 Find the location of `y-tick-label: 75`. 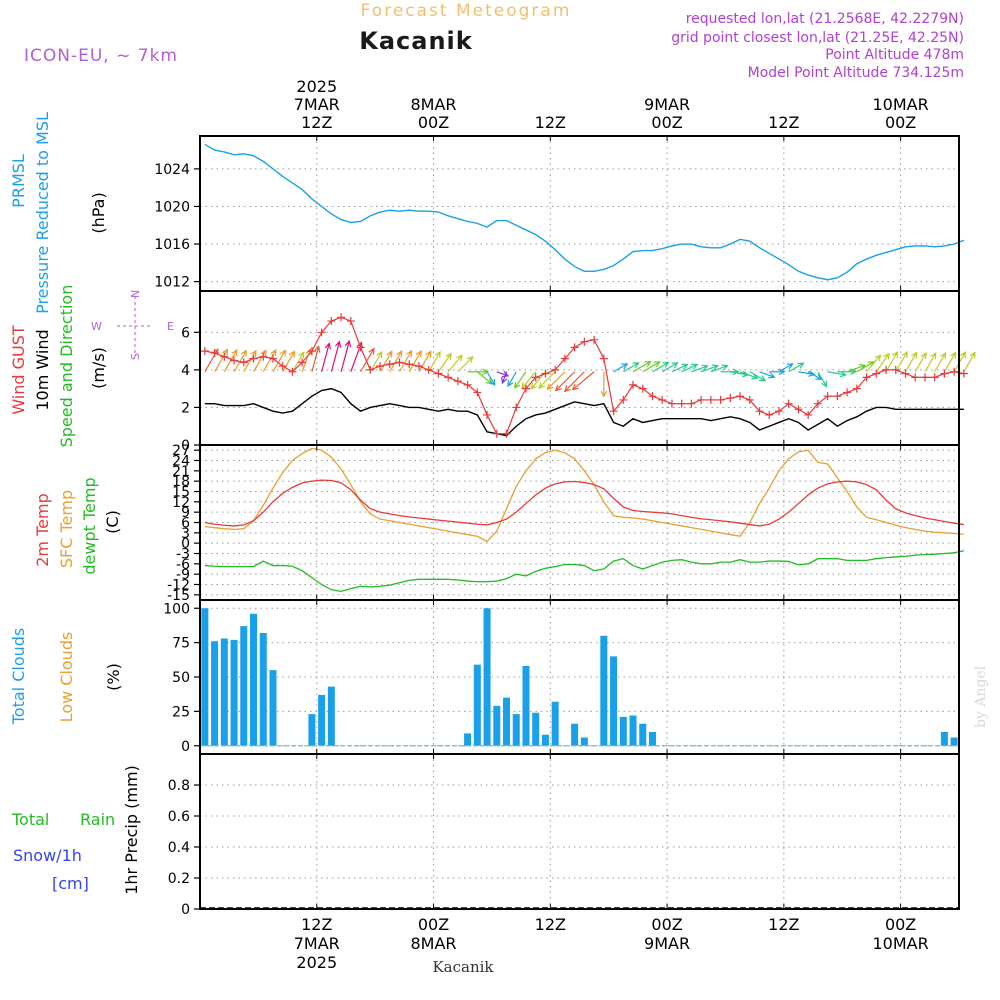

y-tick-label: 75 is located at coordinates (181, 644).